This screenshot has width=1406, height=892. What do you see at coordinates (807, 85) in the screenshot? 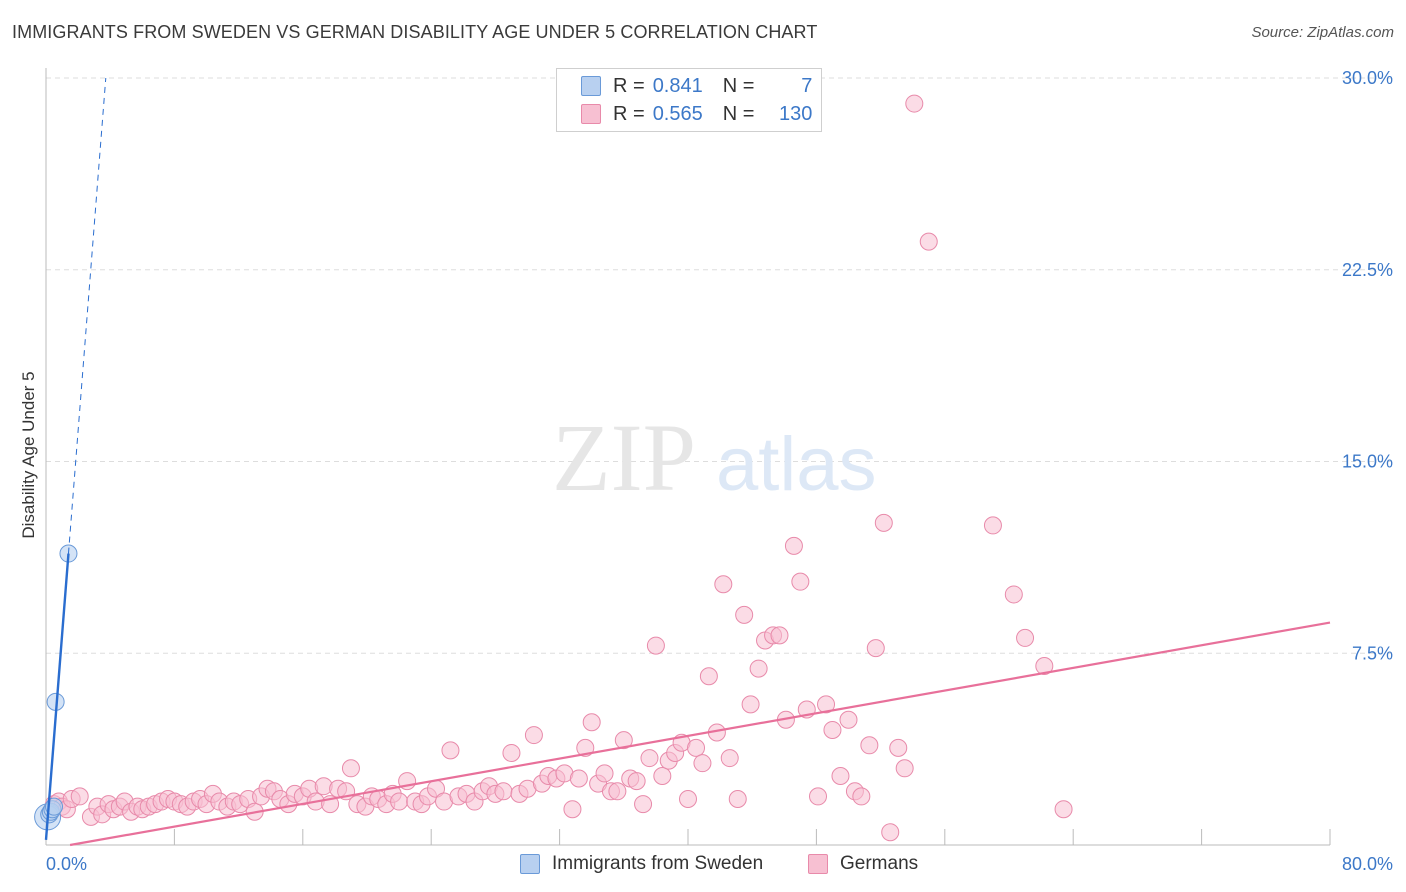
I see `legend-n-value: 7` at bounding box center [807, 85].